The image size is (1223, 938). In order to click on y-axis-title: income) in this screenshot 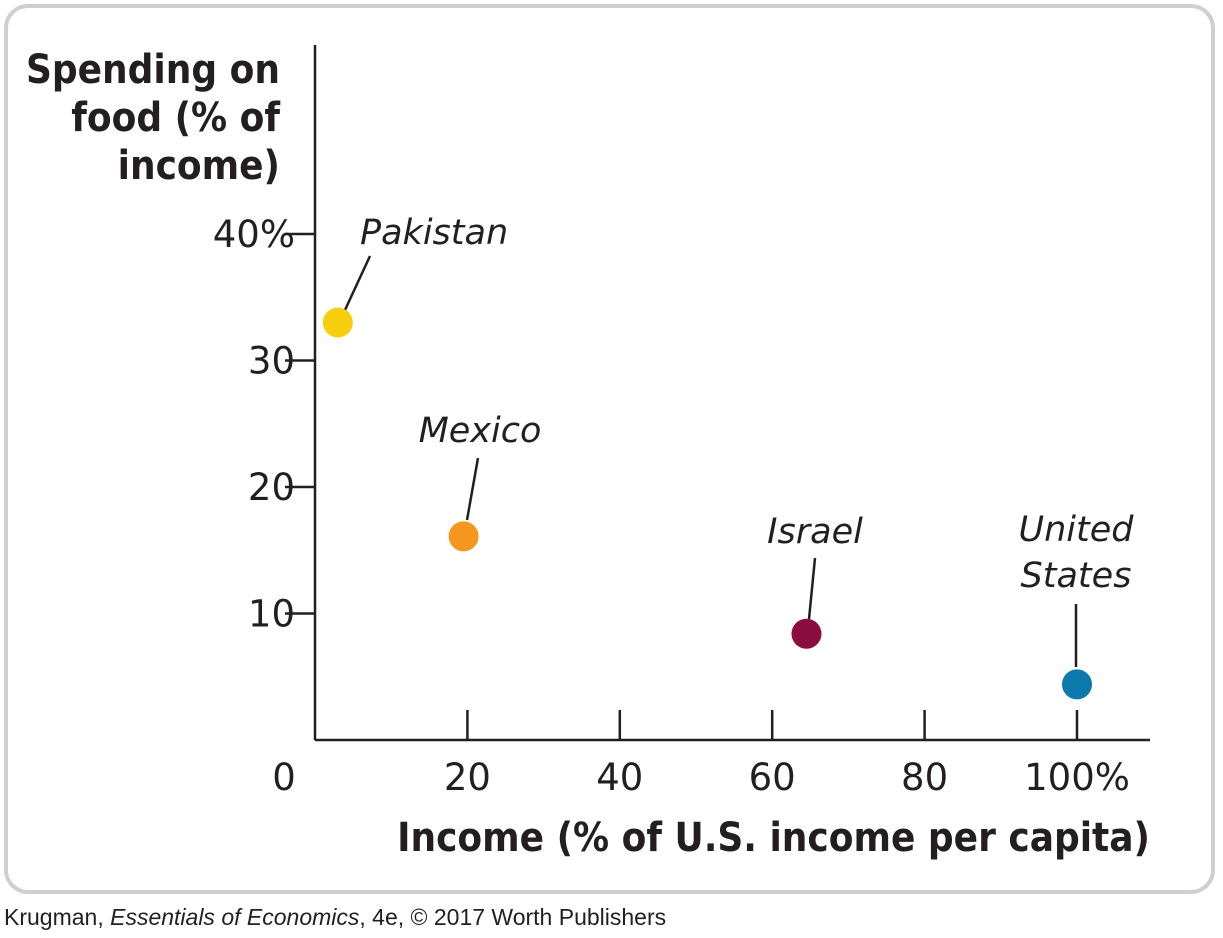, I will do `click(199, 166)`.